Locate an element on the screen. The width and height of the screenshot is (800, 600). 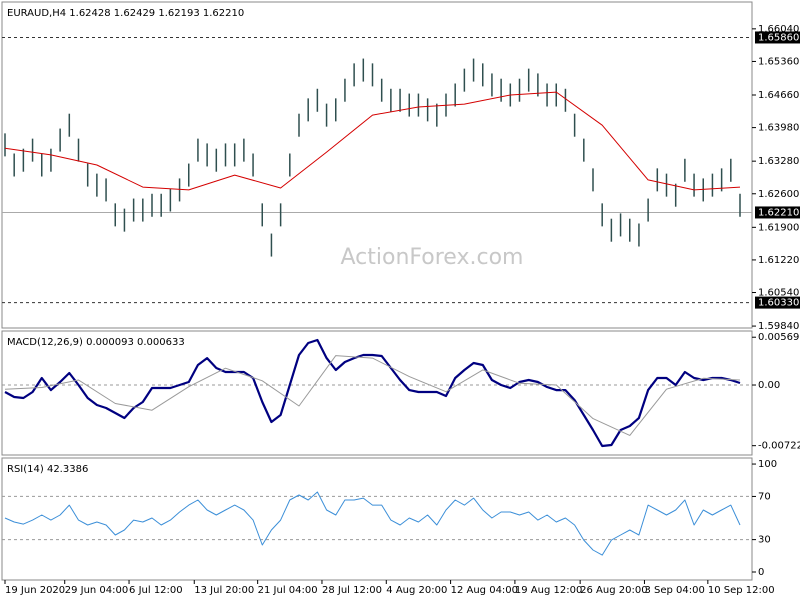
x-tick-label: 12 Aug 04:00 is located at coordinates (484, 590).